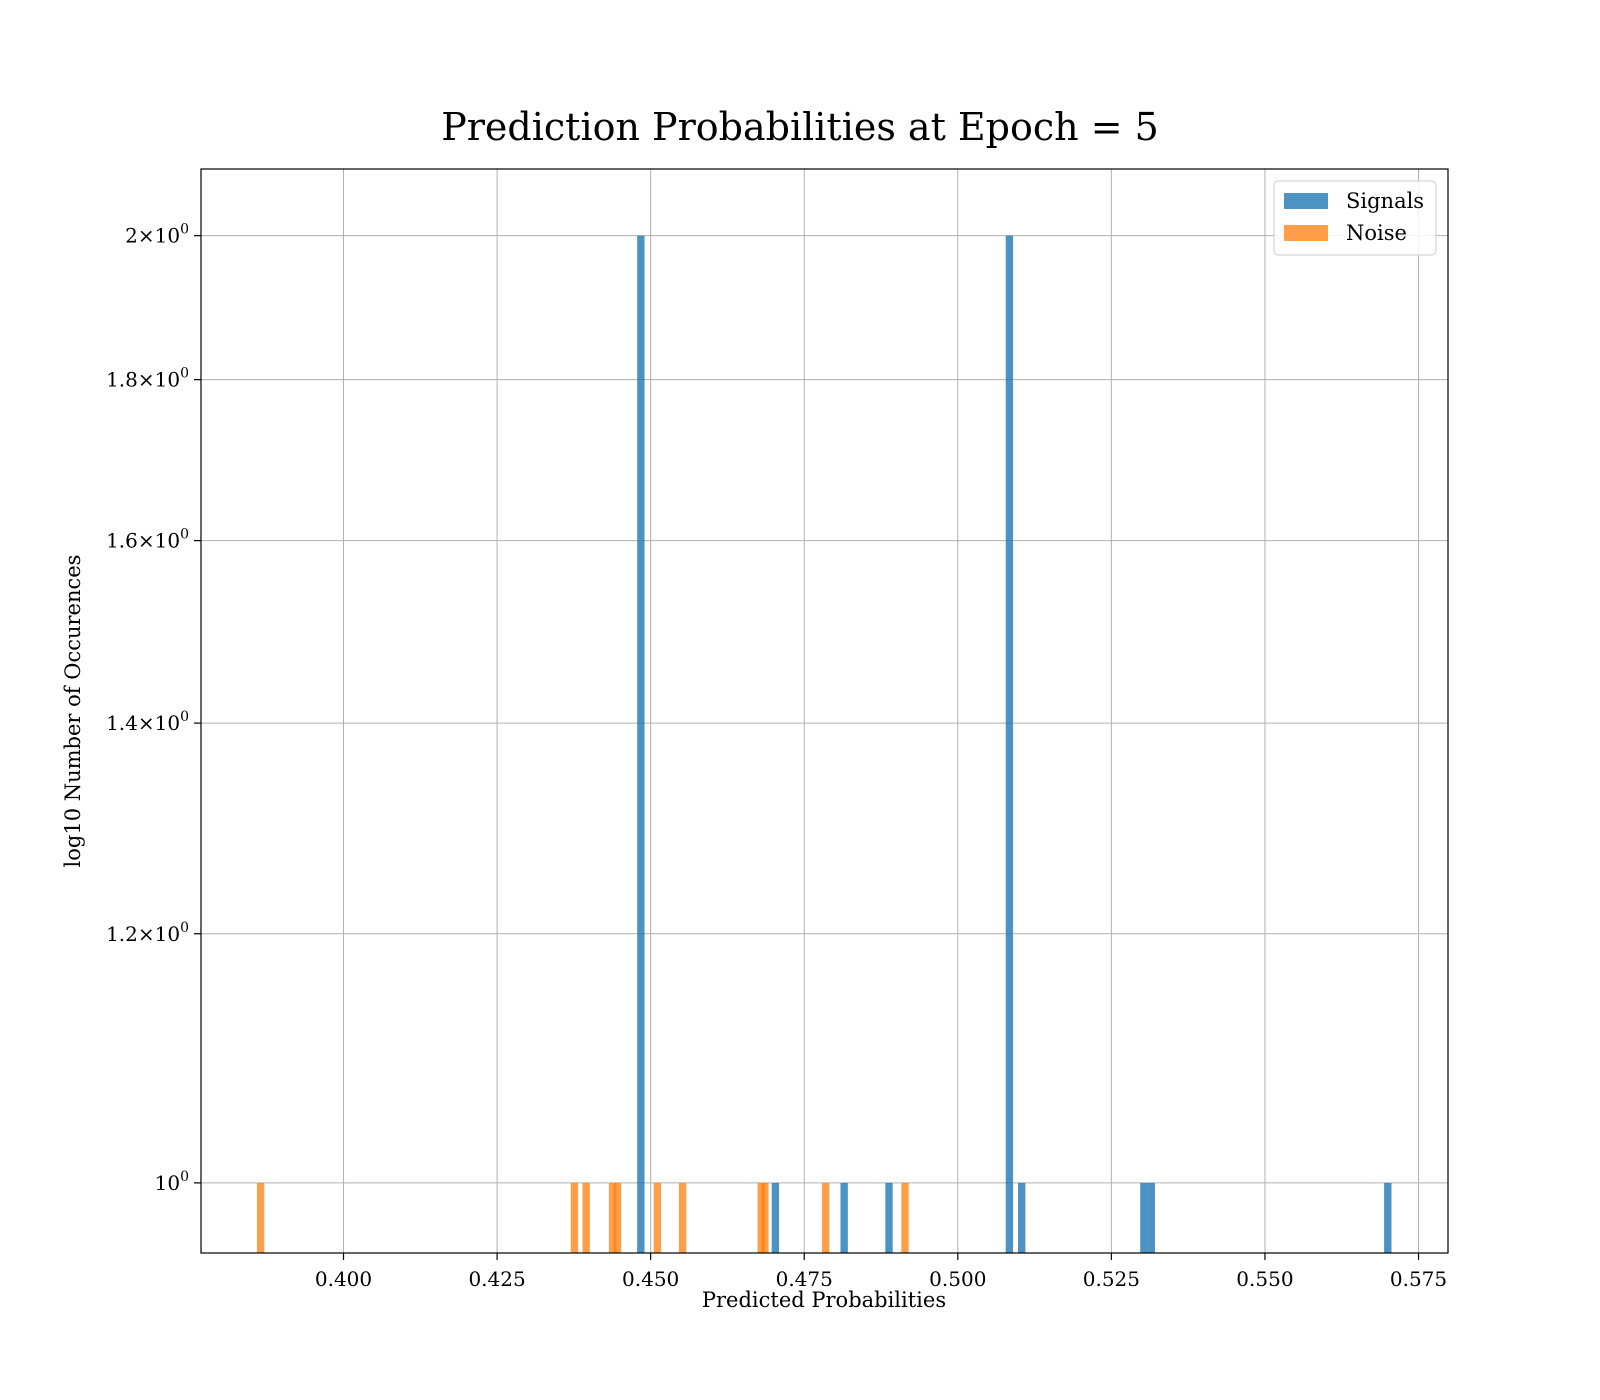  What do you see at coordinates (157, 235) in the screenshot?
I see `y-tick-label: 2×100` at bounding box center [157, 235].